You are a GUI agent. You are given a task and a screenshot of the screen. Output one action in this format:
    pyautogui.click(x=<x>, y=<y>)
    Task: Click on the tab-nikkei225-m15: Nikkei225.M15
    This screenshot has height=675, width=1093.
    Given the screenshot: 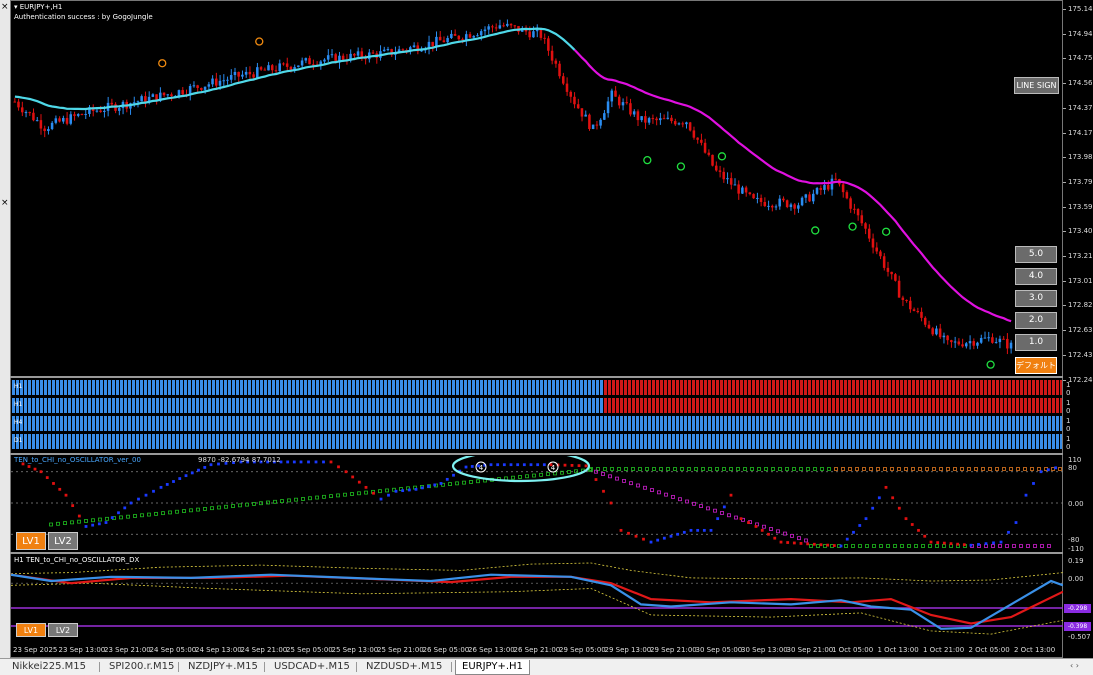 What is the action you would take?
    pyautogui.click(x=49, y=666)
    